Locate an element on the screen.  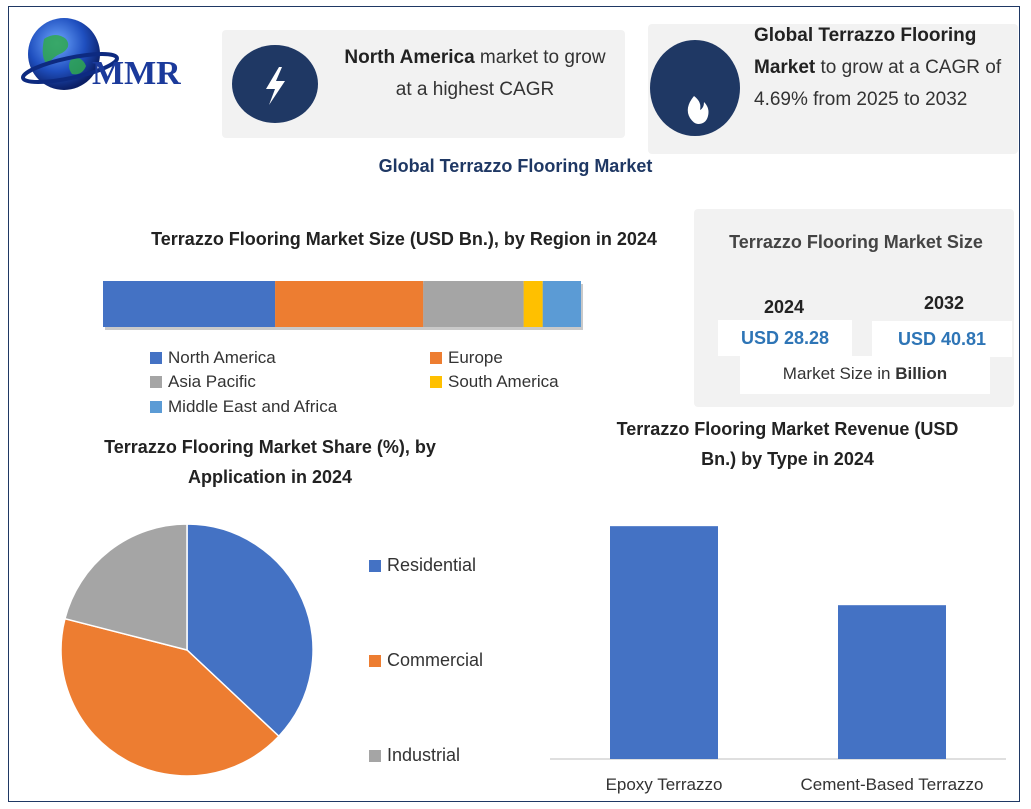
flame-icon is located at coordinates (698, 110).